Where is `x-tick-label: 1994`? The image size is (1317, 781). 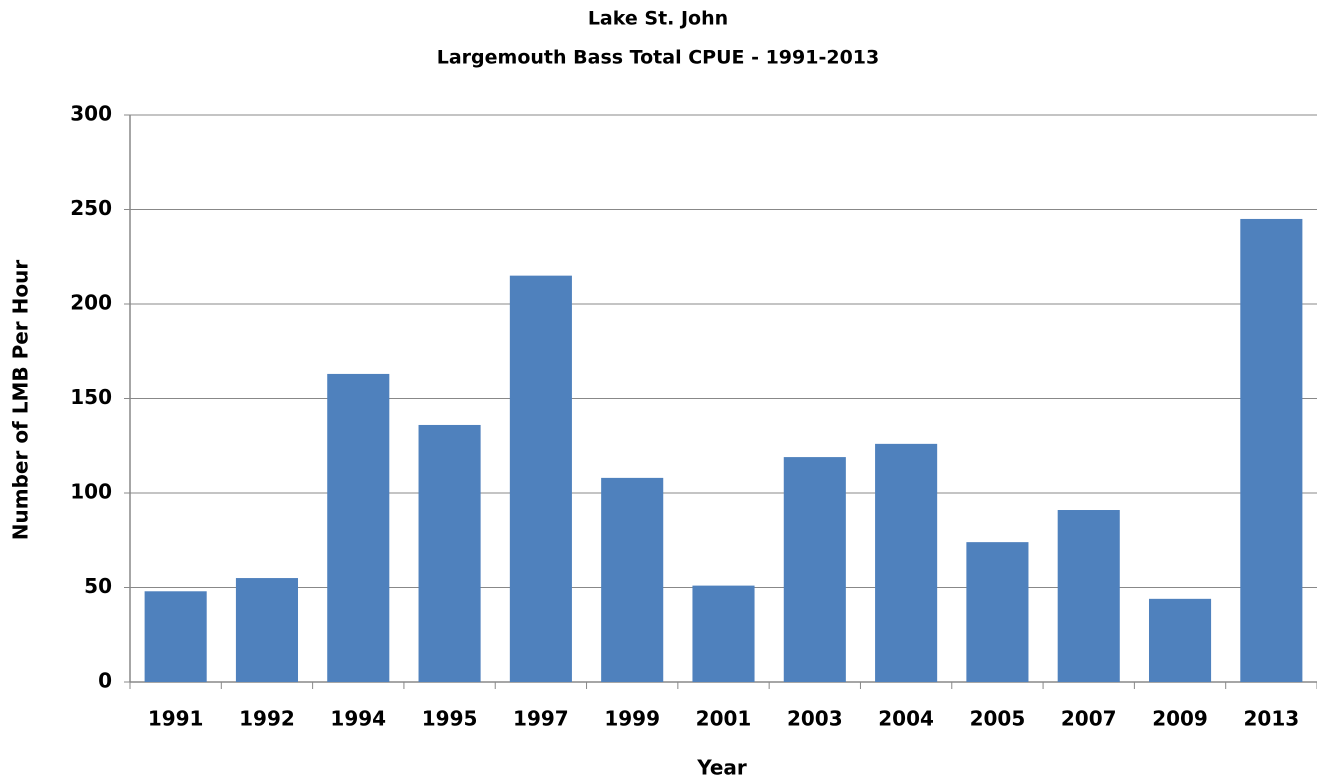
x-tick-label: 1994 is located at coordinates (358, 719).